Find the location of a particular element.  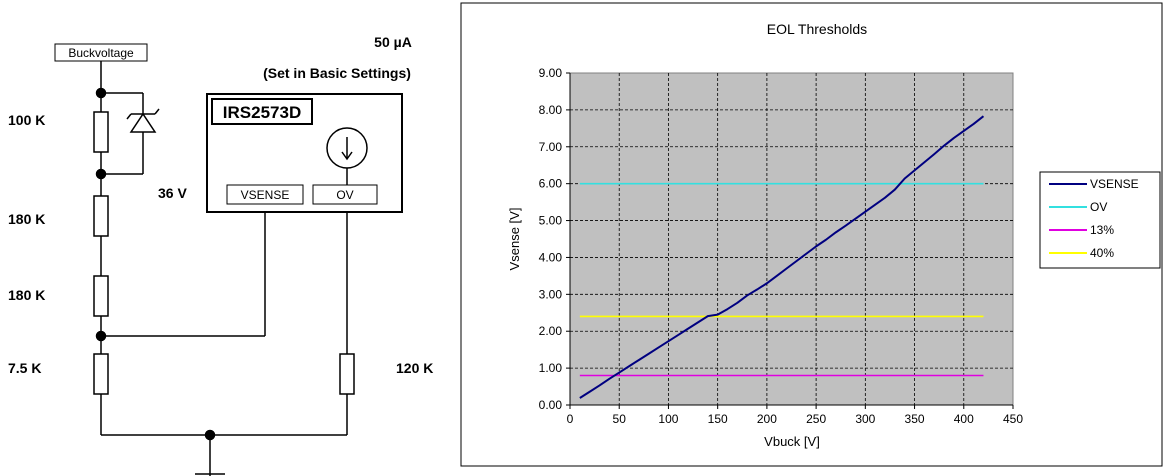

pin-ov-box is located at coordinates (345, 194).